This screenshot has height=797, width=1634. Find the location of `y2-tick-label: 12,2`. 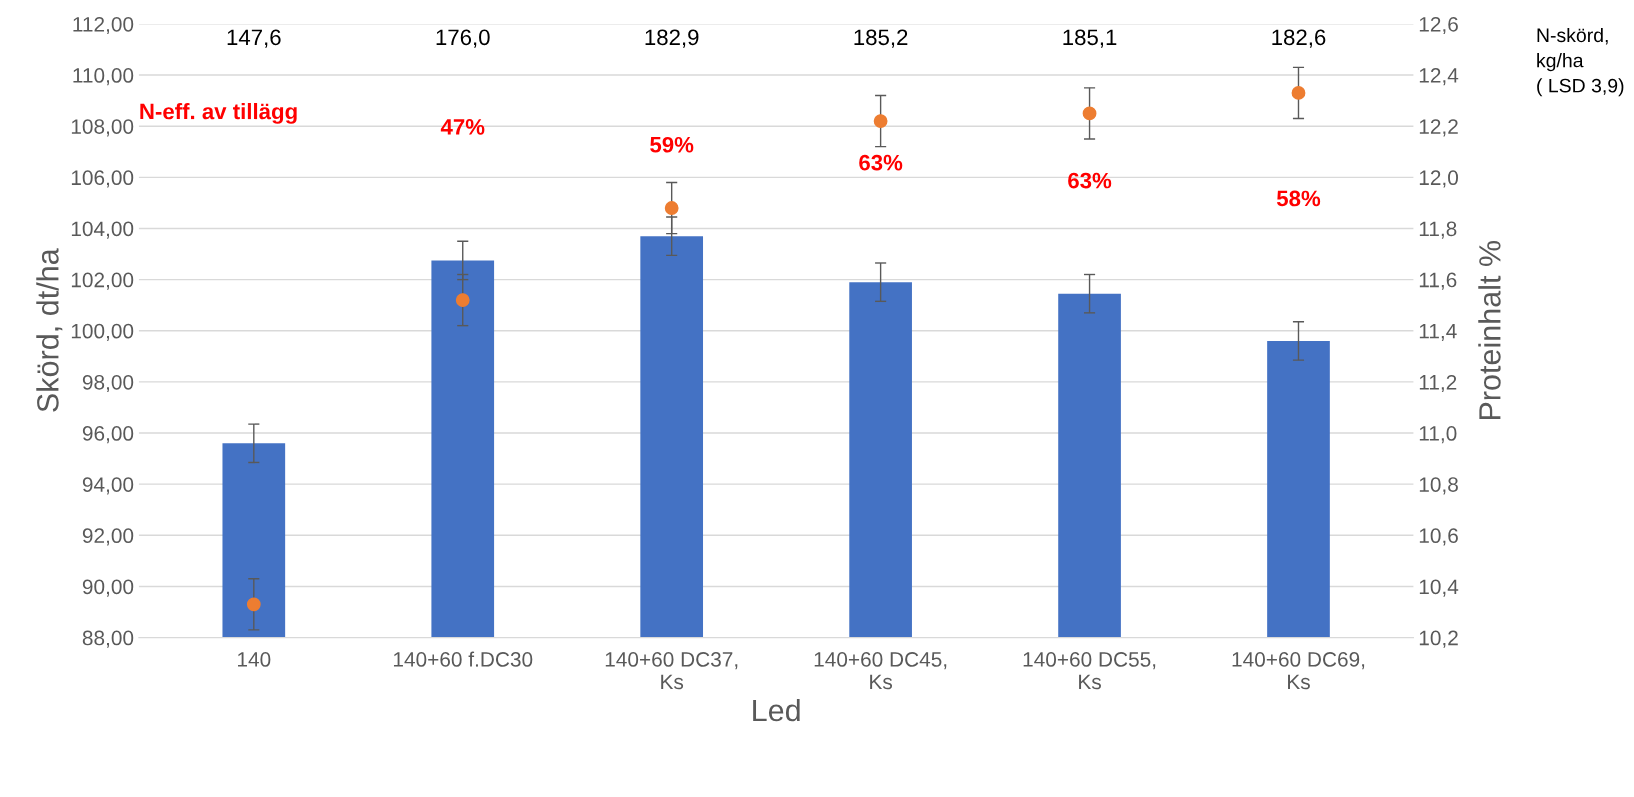

y2-tick-label: 12,2 is located at coordinates (1438, 128).